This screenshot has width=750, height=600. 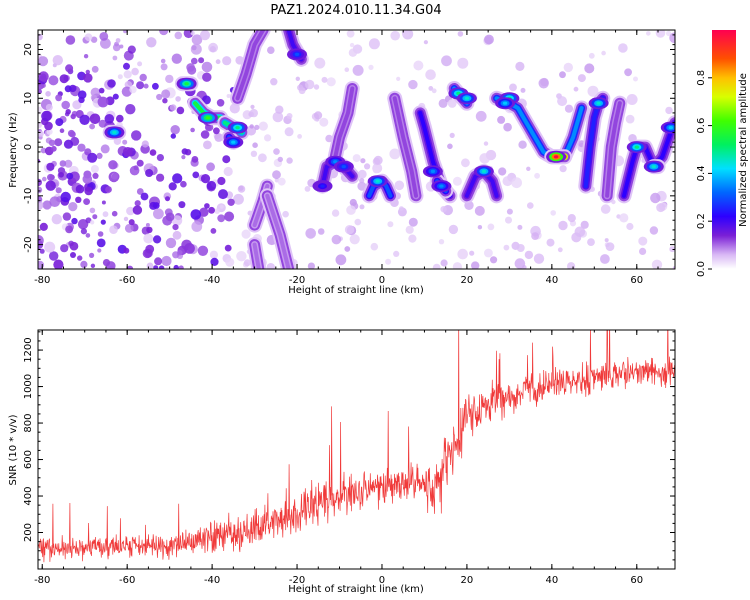 What do you see at coordinates (382, 280) in the screenshot?
I see `spectrogram-x-tick-label: 0` at bounding box center [382, 280].